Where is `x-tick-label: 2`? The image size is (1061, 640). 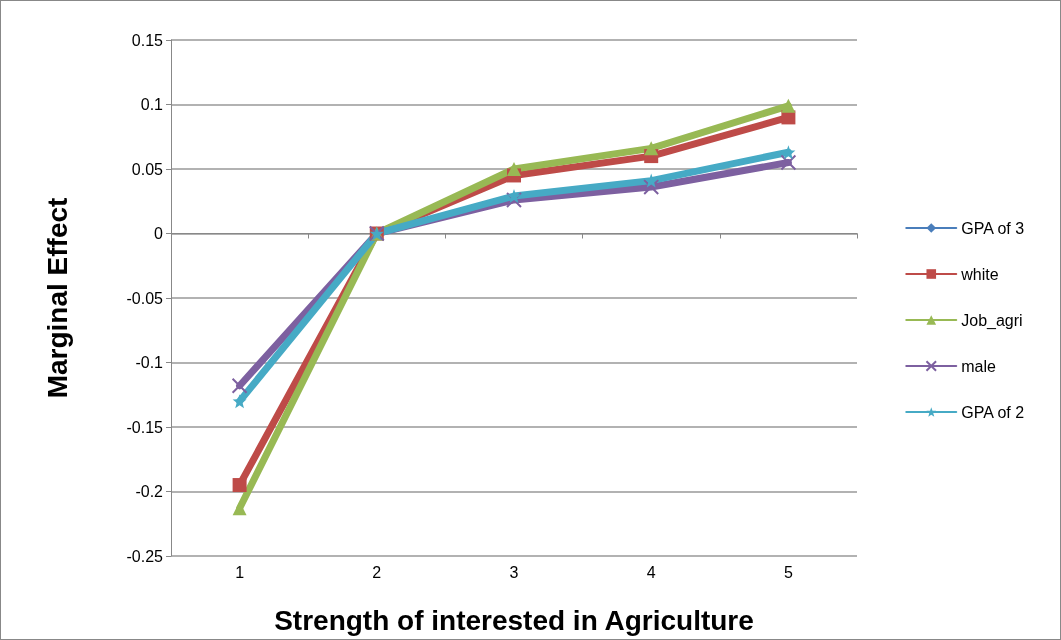 x-tick-label: 2 is located at coordinates (377, 572).